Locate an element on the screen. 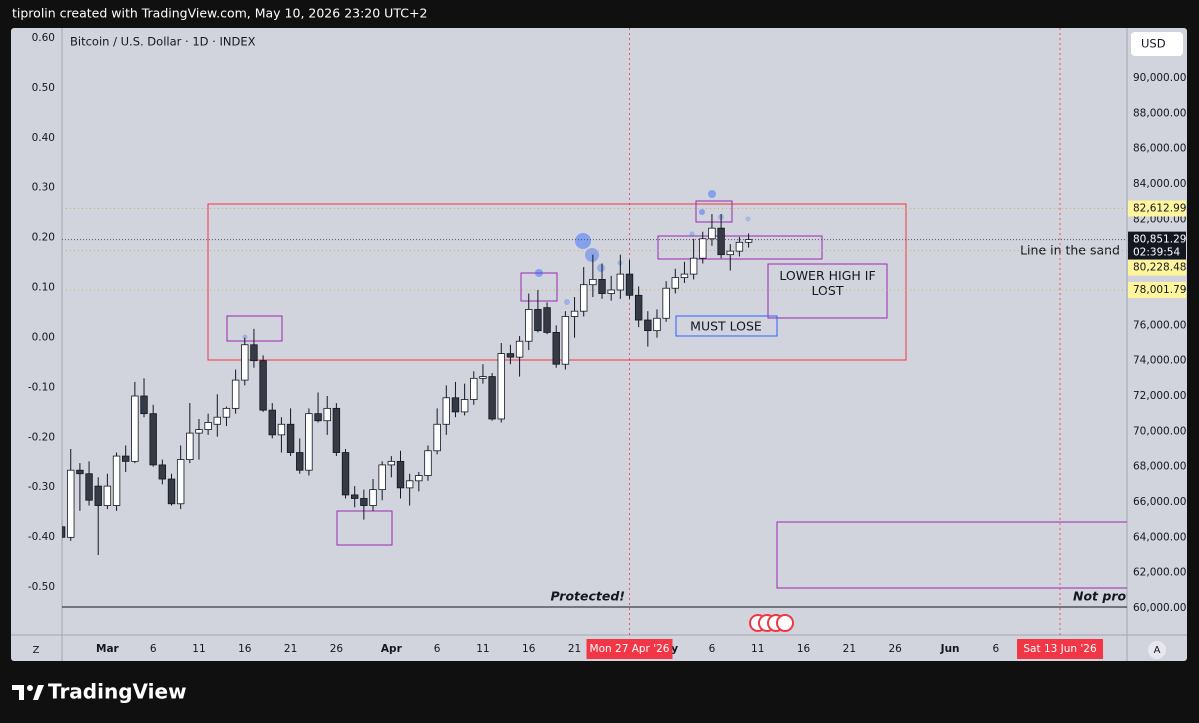  x-tick-label: Jun is located at coordinates (950, 649).